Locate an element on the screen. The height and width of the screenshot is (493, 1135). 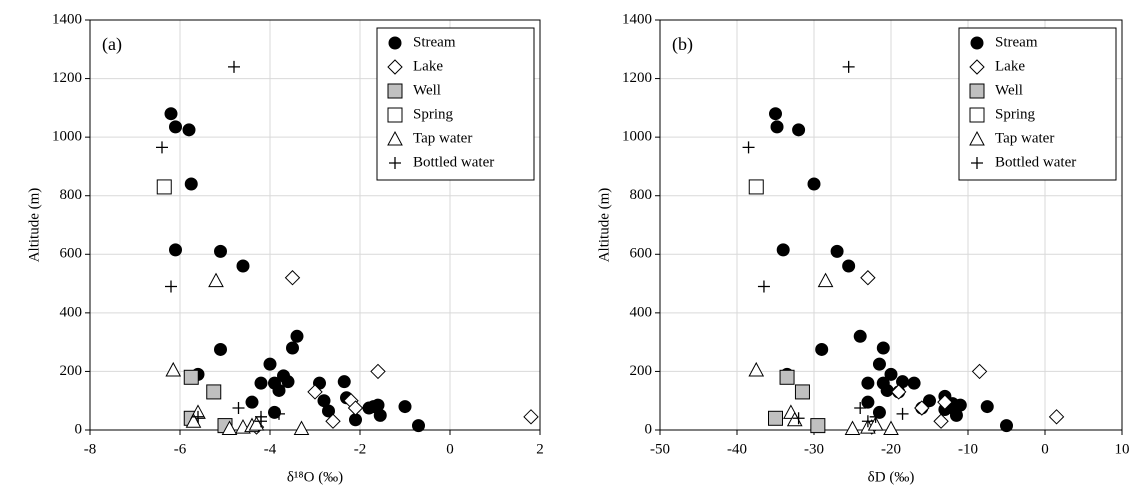
x-tick-label: -8 is located at coordinates (90, 449).